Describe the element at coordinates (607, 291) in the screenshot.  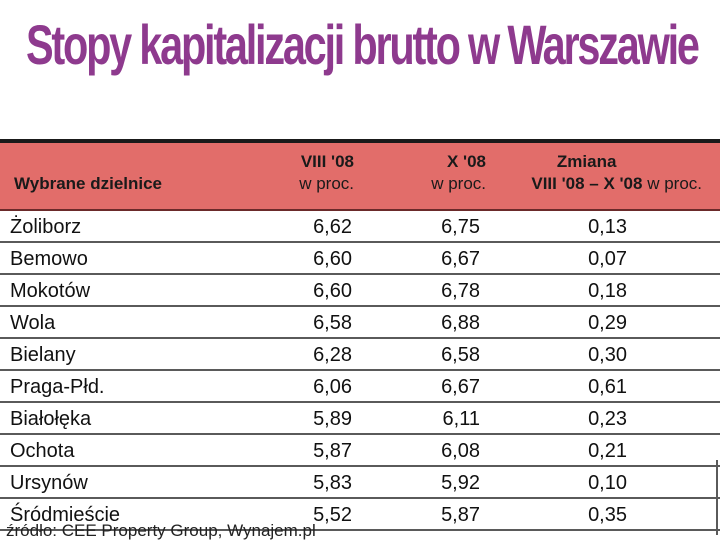
I see `change-cell: 0,18` at that location.